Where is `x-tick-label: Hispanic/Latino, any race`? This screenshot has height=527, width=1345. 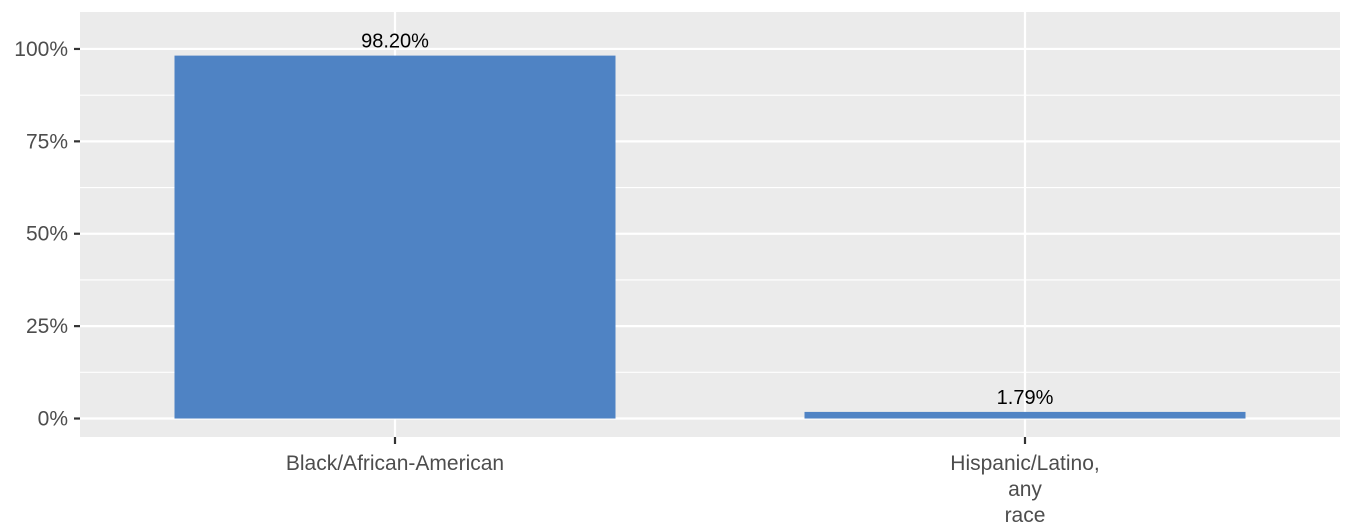 x-tick-label: Hispanic/Latino, any race is located at coordinates (1024, 489).